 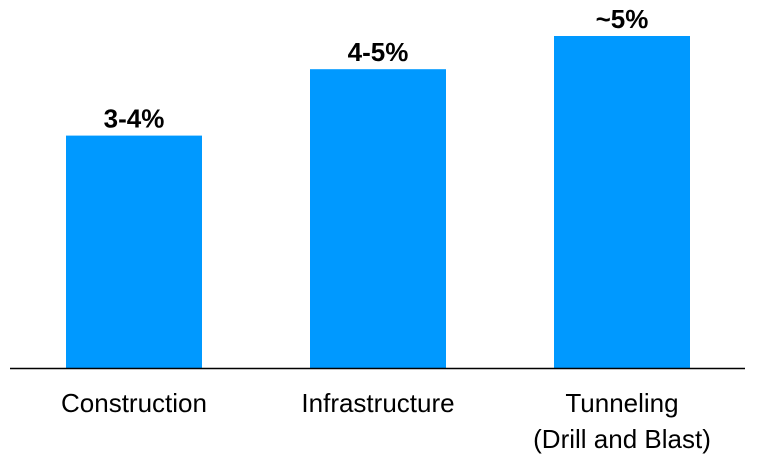 What do you see at coordinates (134, 403) in the screenshot?
I see `category-label-0: Construction` at bounding box center [134, 403].